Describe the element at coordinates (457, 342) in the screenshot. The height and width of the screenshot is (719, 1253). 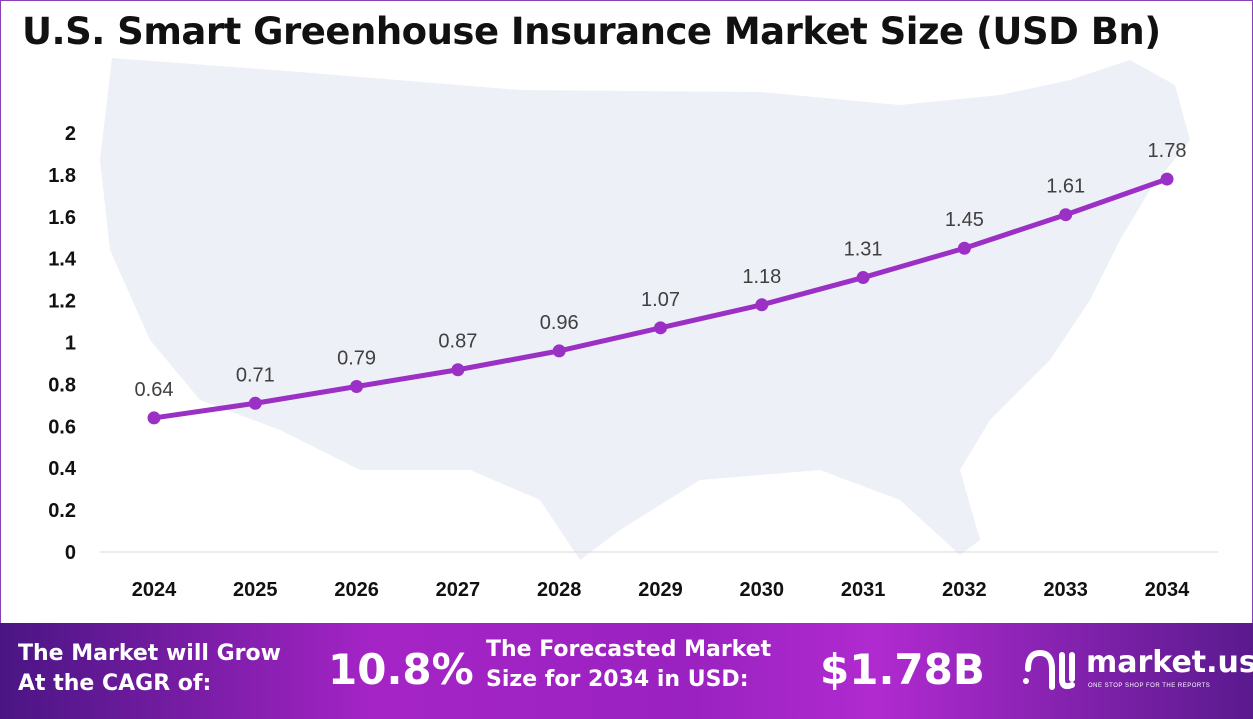
I see `data-label: 0.87` at that location.